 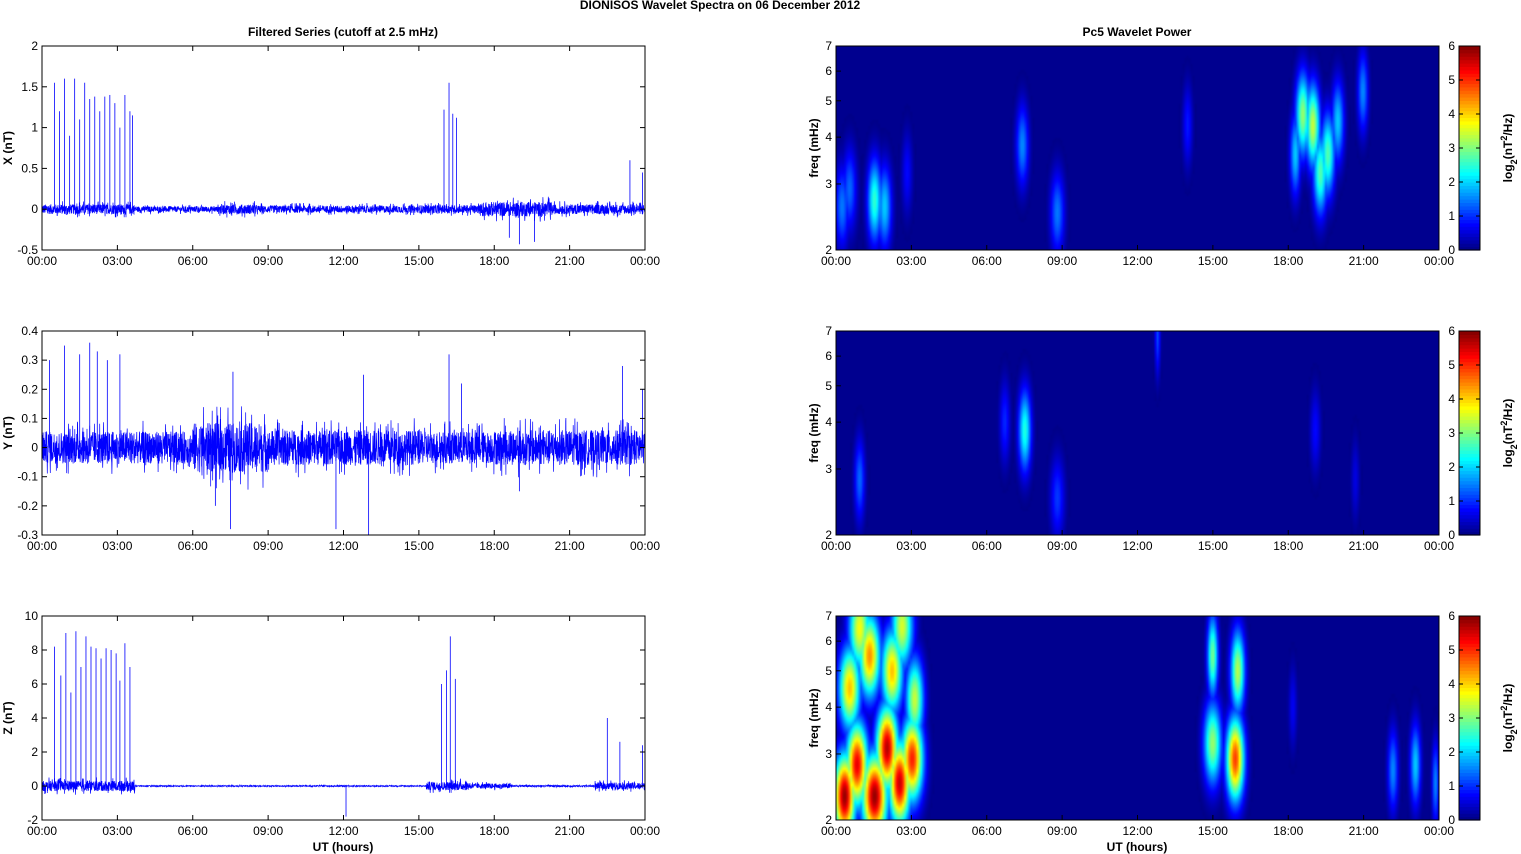 What do you see at coordinates (1137, 32) in the screenshot?
I see `right-column-title: Pc5 Wavelet Power` at bounding box center [1137, 32].